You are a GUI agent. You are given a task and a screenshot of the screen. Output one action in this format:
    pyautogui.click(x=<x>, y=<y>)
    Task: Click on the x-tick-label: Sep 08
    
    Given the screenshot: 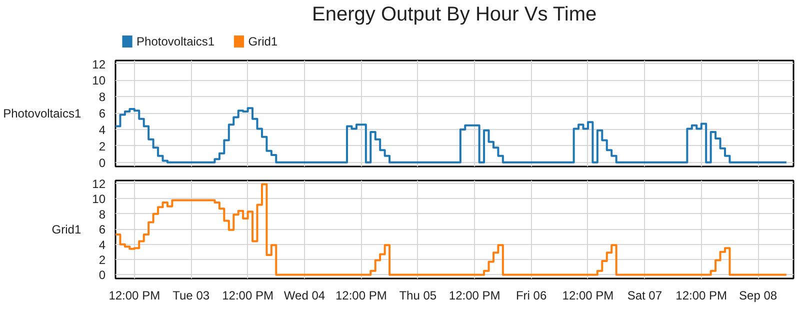 What is the action you would take?
    pyautogui.click(x=758, y=295)
    